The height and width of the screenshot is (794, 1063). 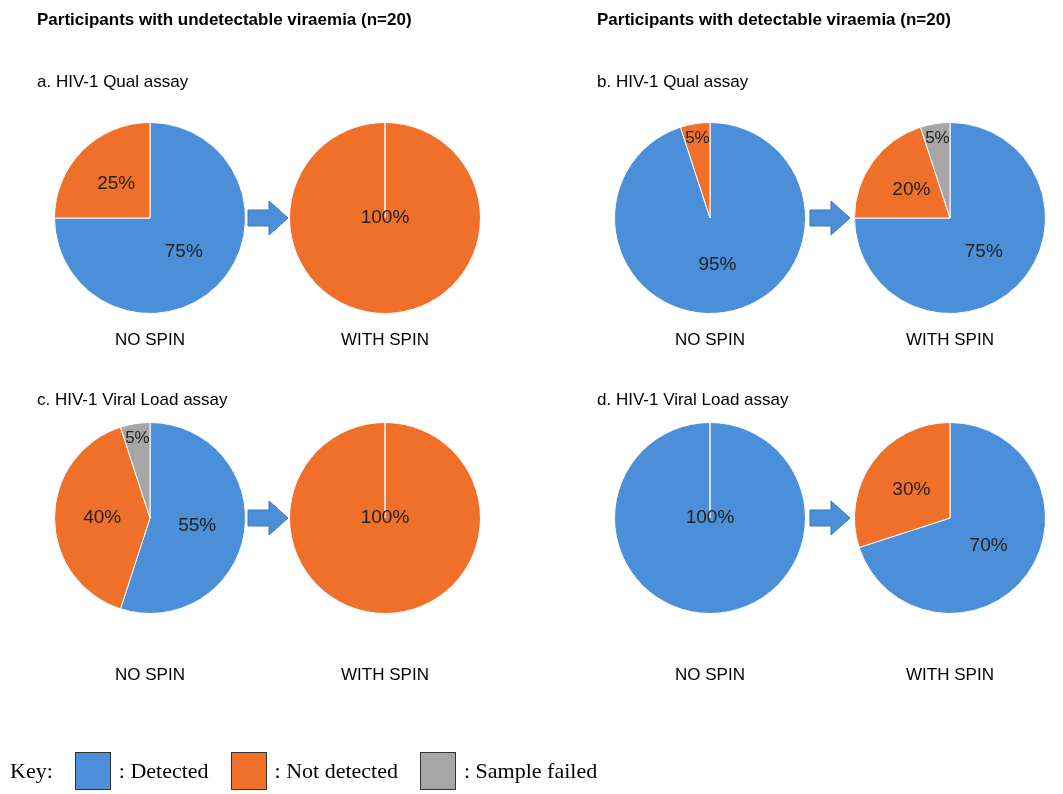 What do you see at coordinates (911, 489) in the screenshot?
I see `data-label: 30%` at bounding box center [911, 489].